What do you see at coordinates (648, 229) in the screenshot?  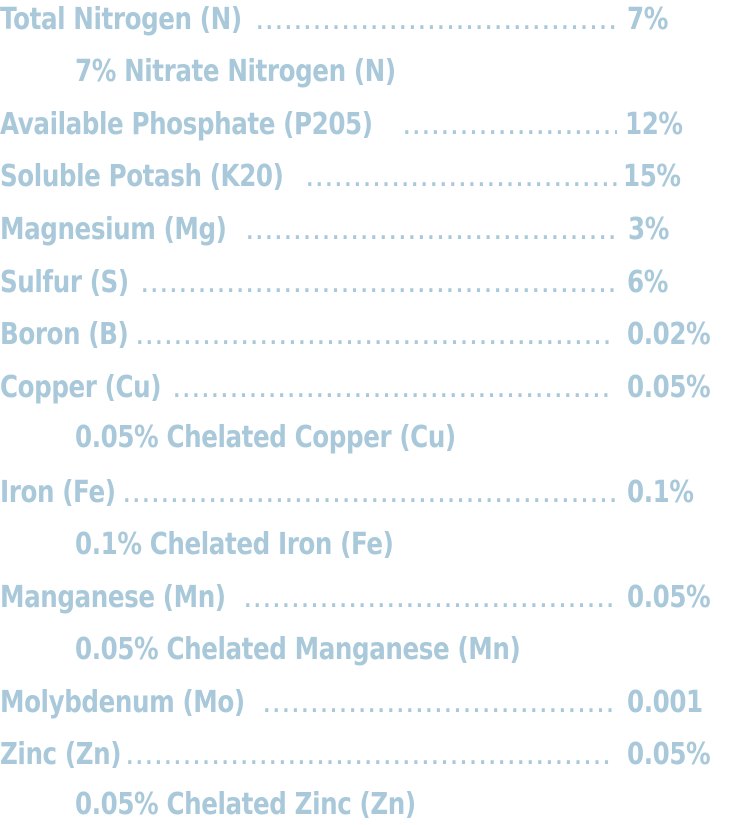 I see `nutrient-value: 3%` at bounding box center [648, 229].